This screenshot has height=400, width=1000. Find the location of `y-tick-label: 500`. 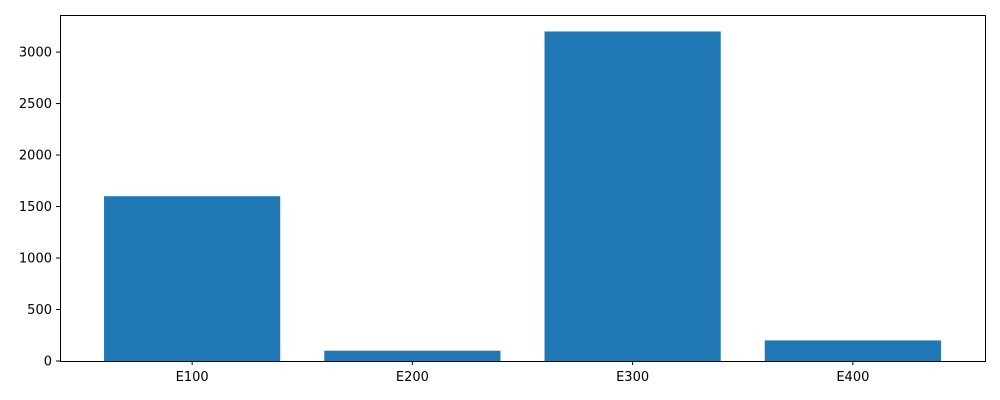

y-tick-label: 500 is located at coordinates (39, 310).